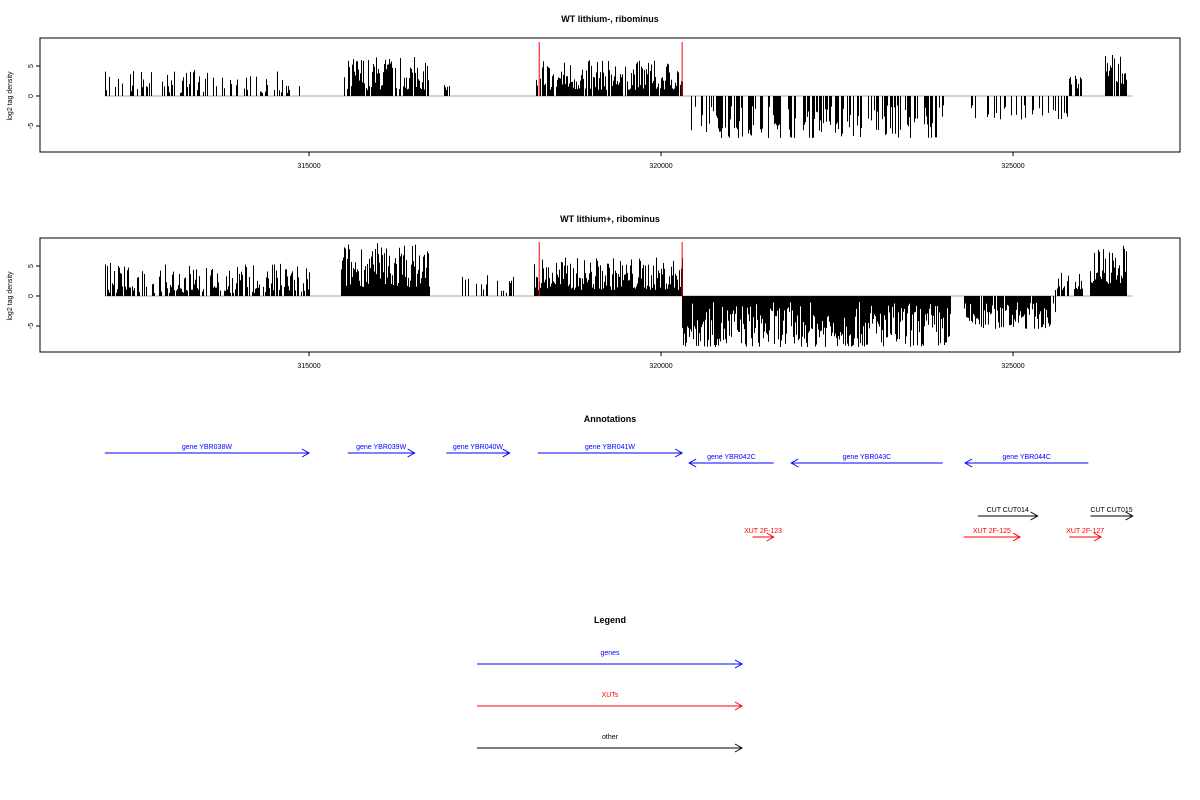 The image size is (1200, 800). What do you see at coordinates (381, 447) in the screenshot?
I see `feature-label: gene YBR039W` at bounding box center [381, 447].